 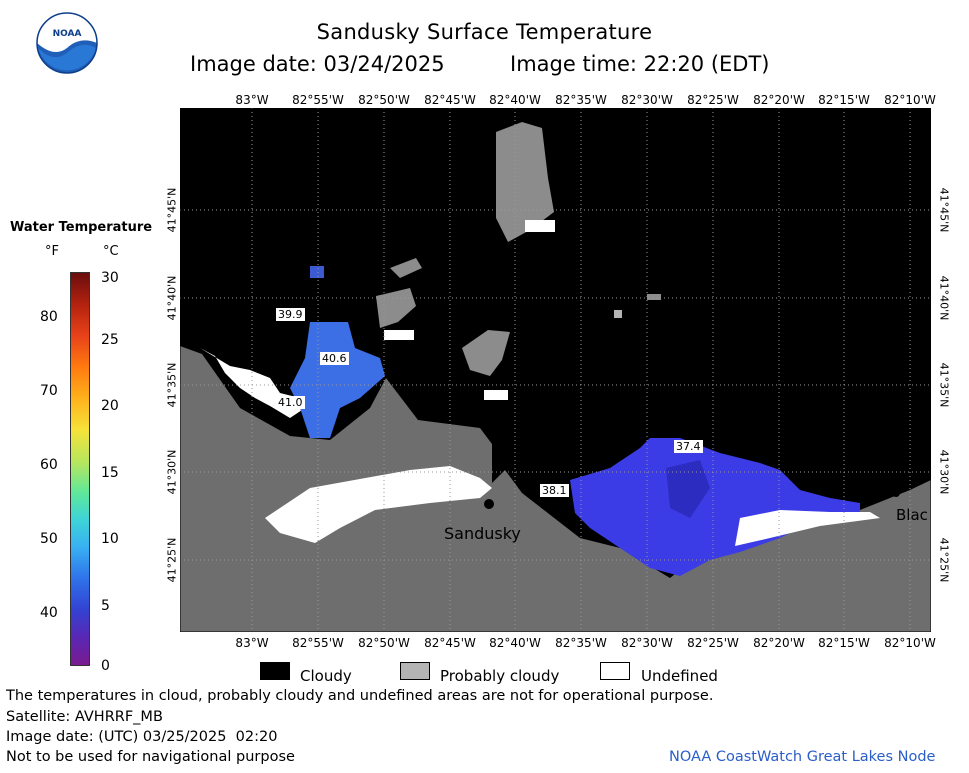 What do you see at coordinates (49, 391) in the screenshot?
I see `f-tick: 70` at bounding box center [49, 391].